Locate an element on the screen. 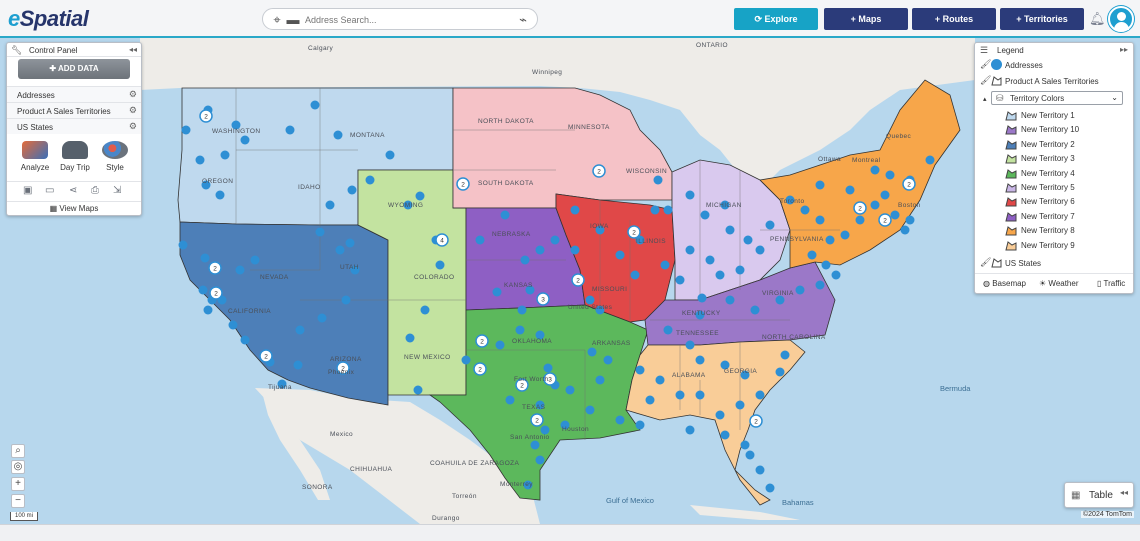 This screenshot has height=541, width=1140. layer-product-a-sales-territories: Product A Sales Territories ⚙︎ is located at coordinates (74, 110).